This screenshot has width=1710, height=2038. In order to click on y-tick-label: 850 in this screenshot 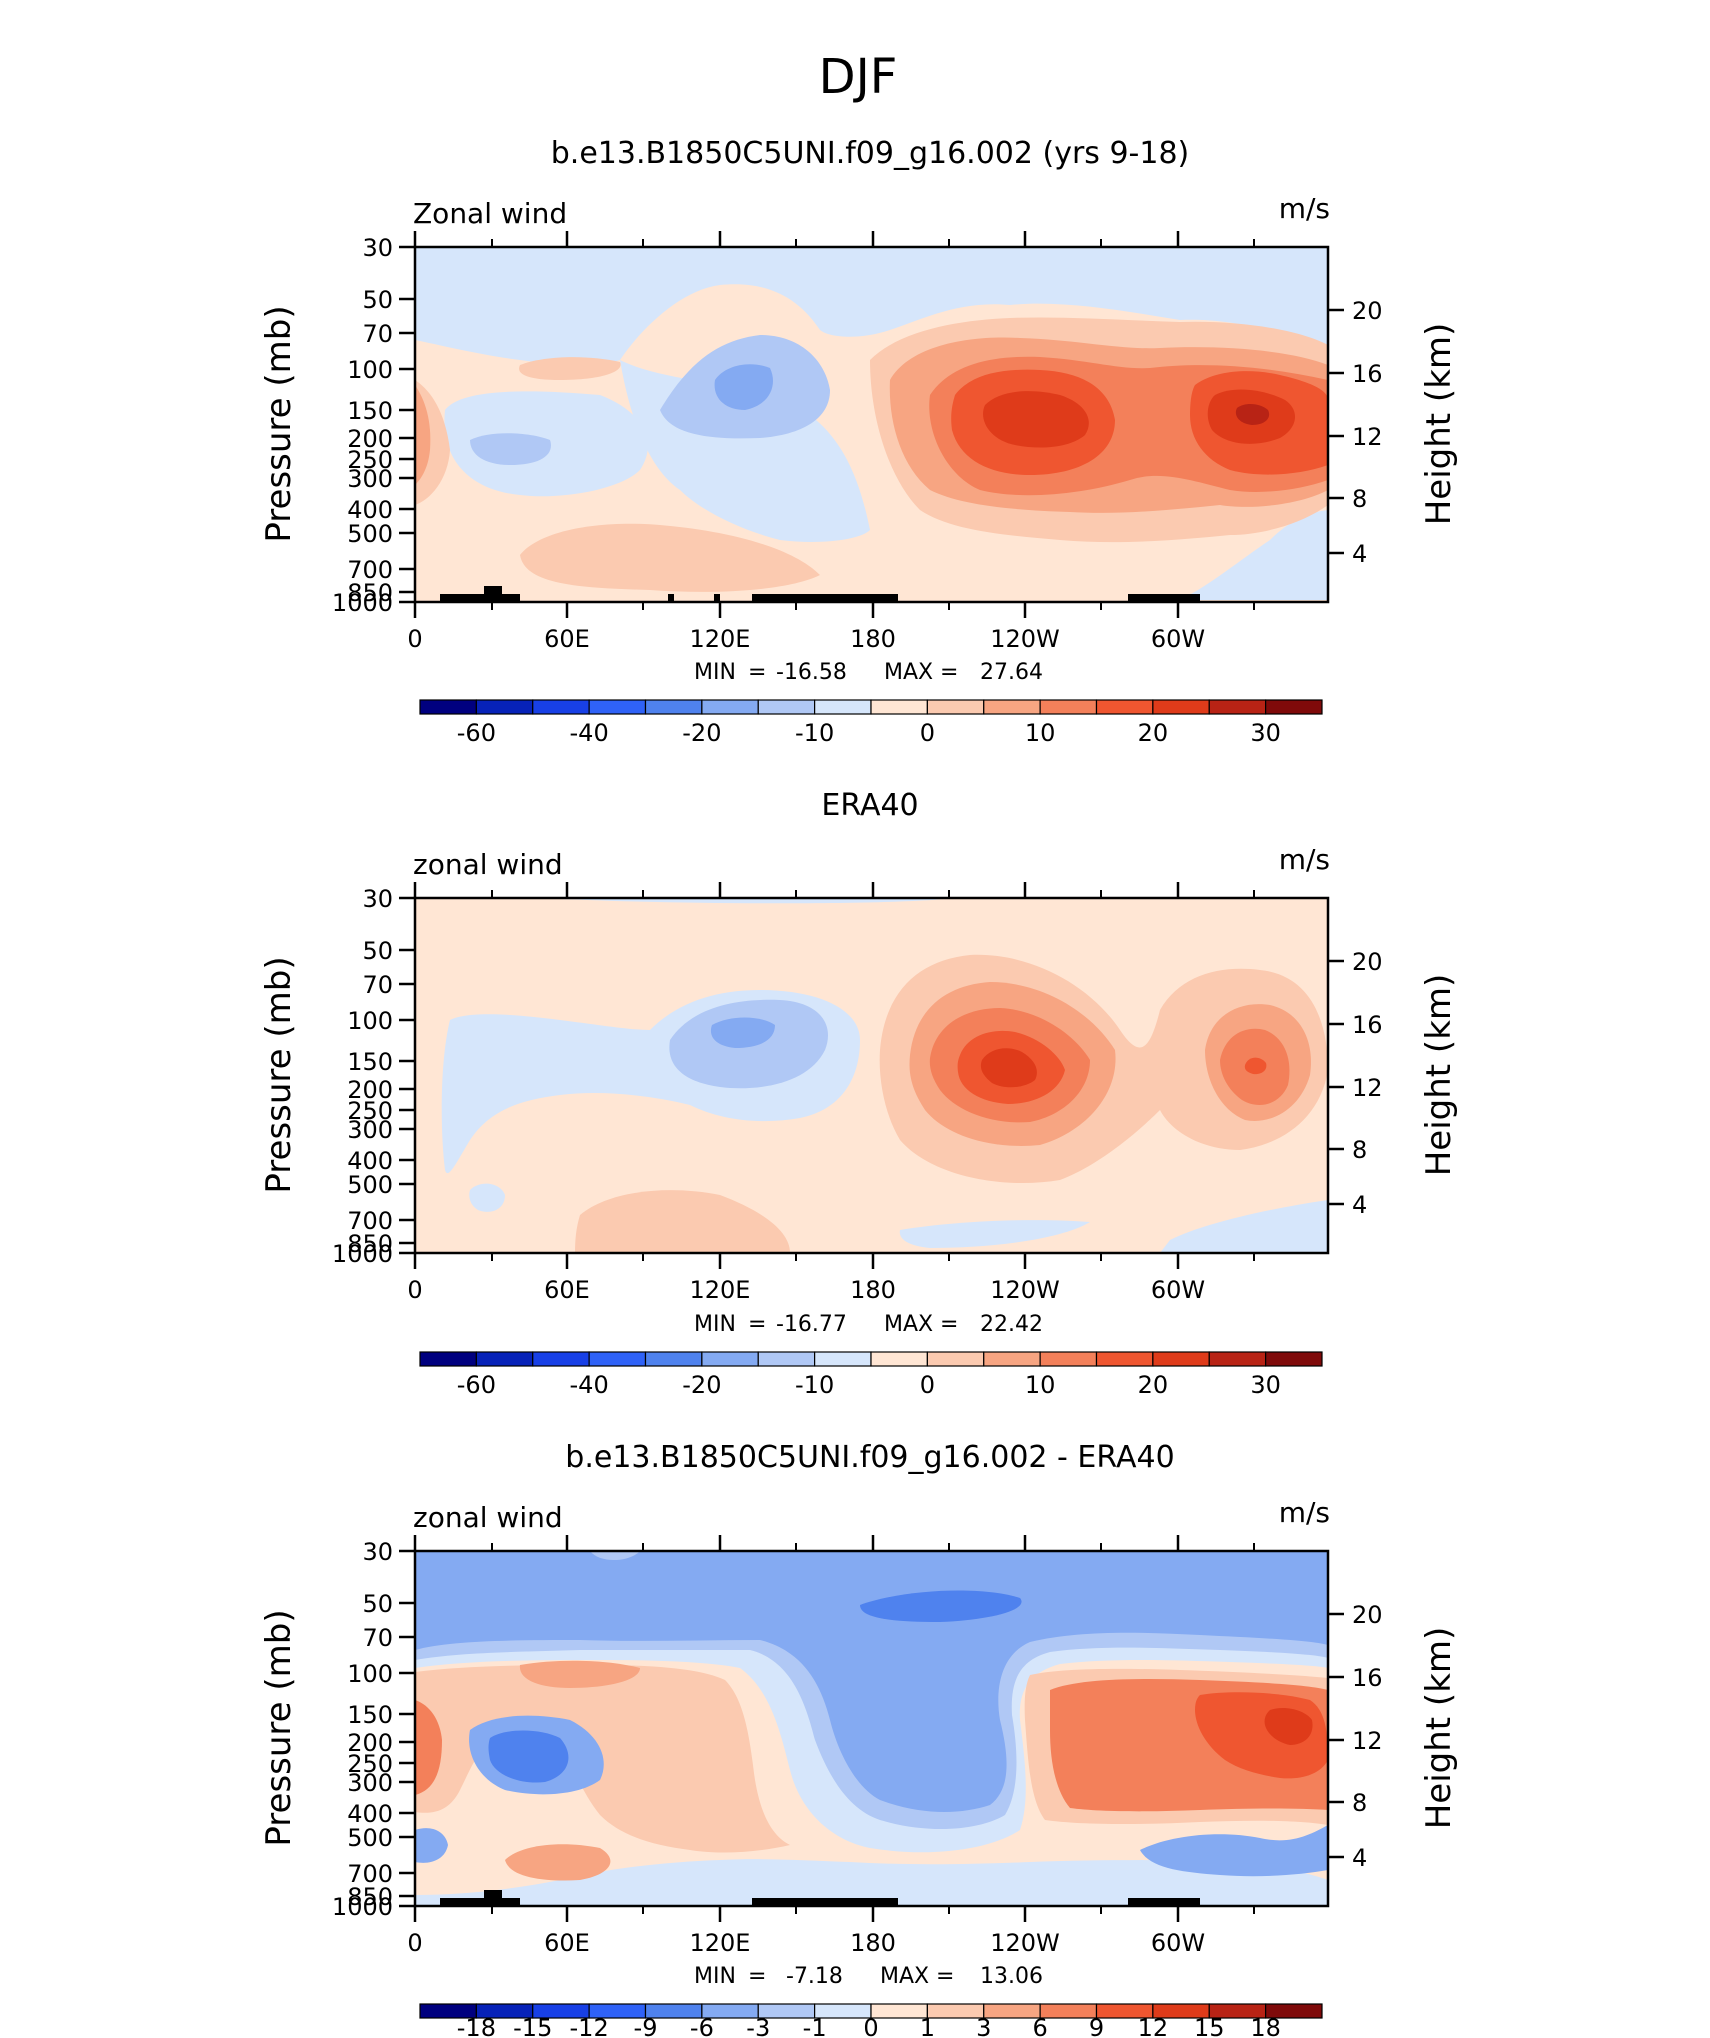, I will do `click(370, 1897)`.